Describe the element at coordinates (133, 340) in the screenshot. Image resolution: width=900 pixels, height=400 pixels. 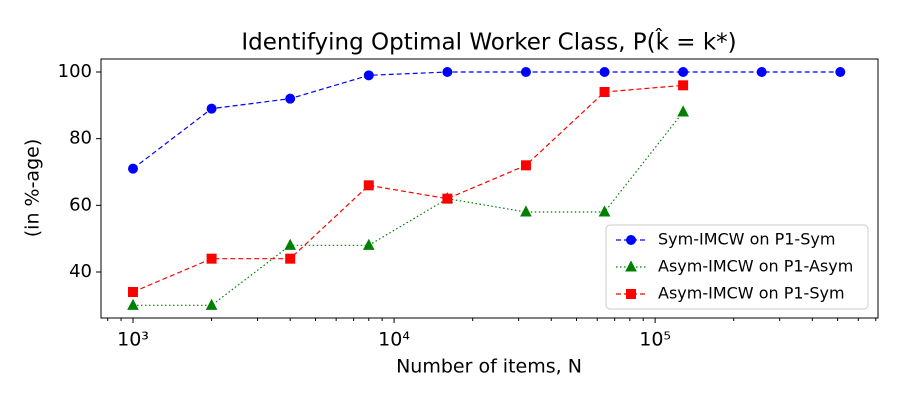
I see `x-tick-label: 10³` at that location.